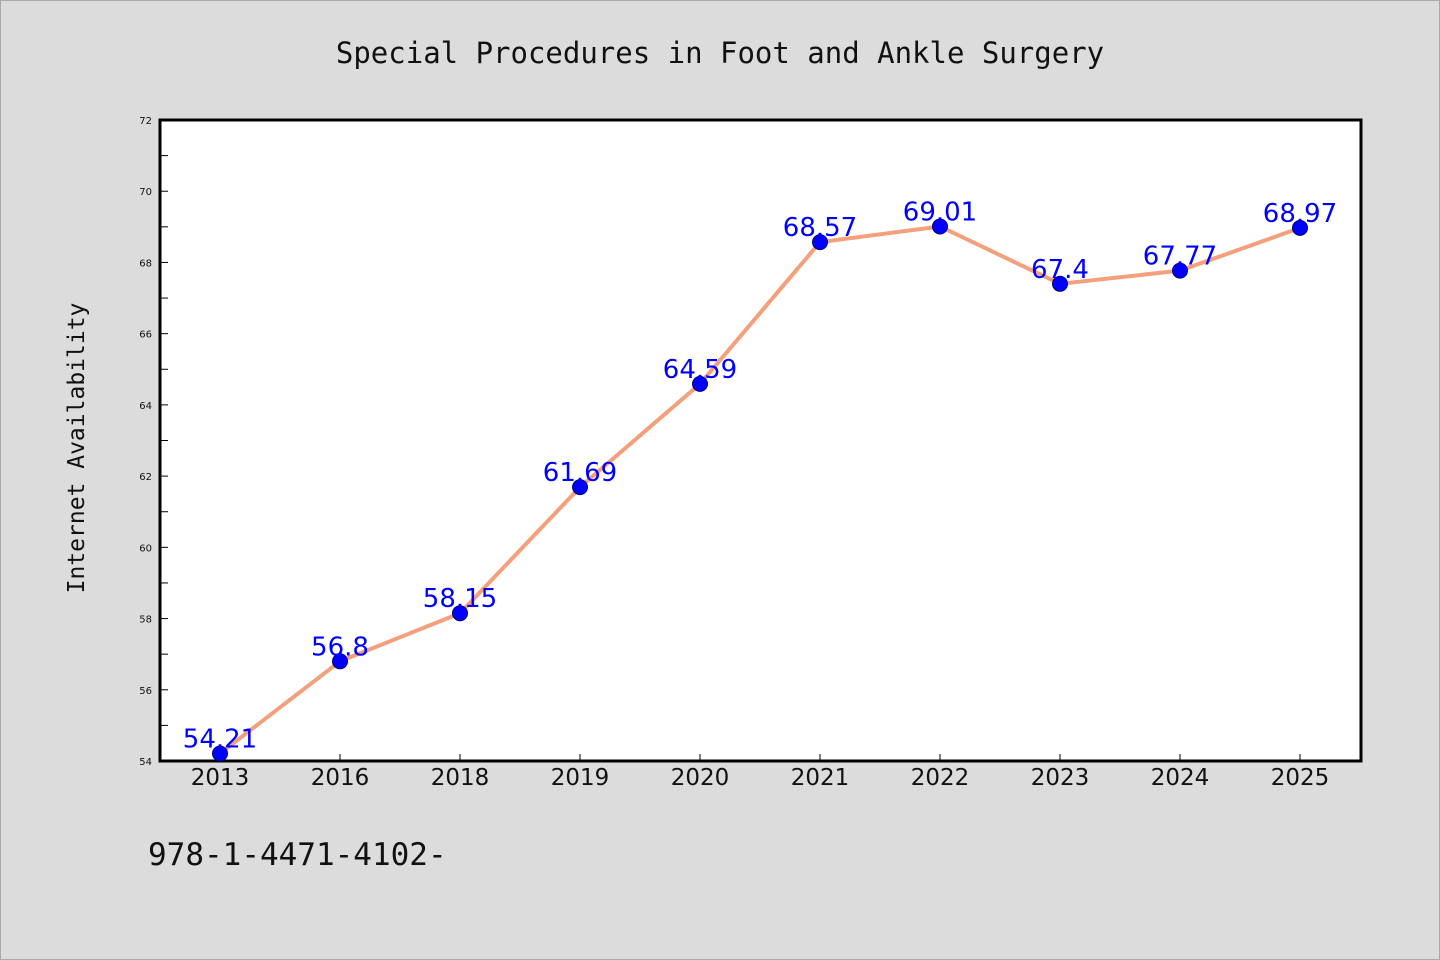 The image size is (1440, 960). I want to click on y-tick-label: 64, so click(145, 406).